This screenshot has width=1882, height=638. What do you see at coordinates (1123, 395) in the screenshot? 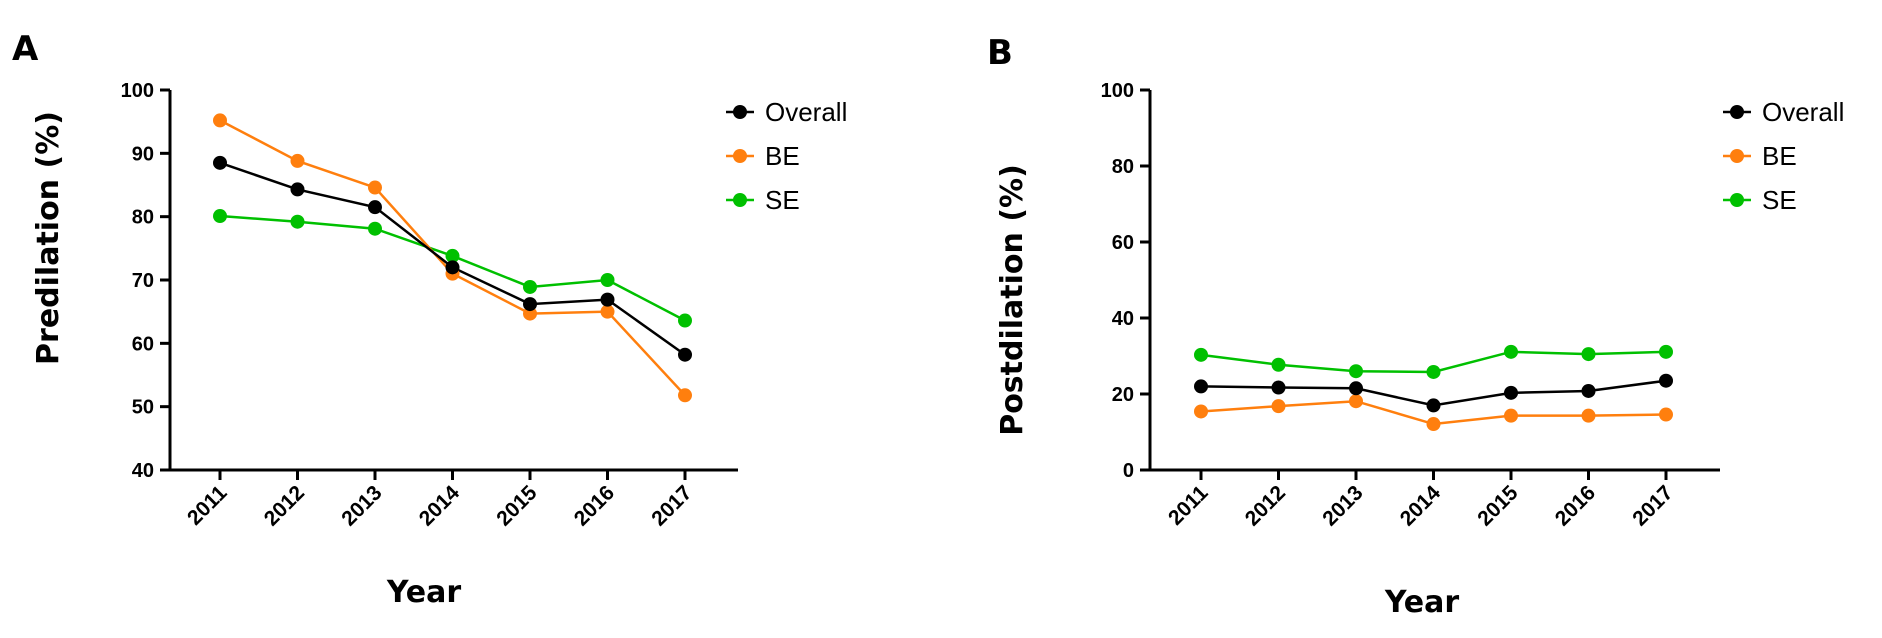
I see `y-tick-label: 20` at bounding box center [1123, 395].